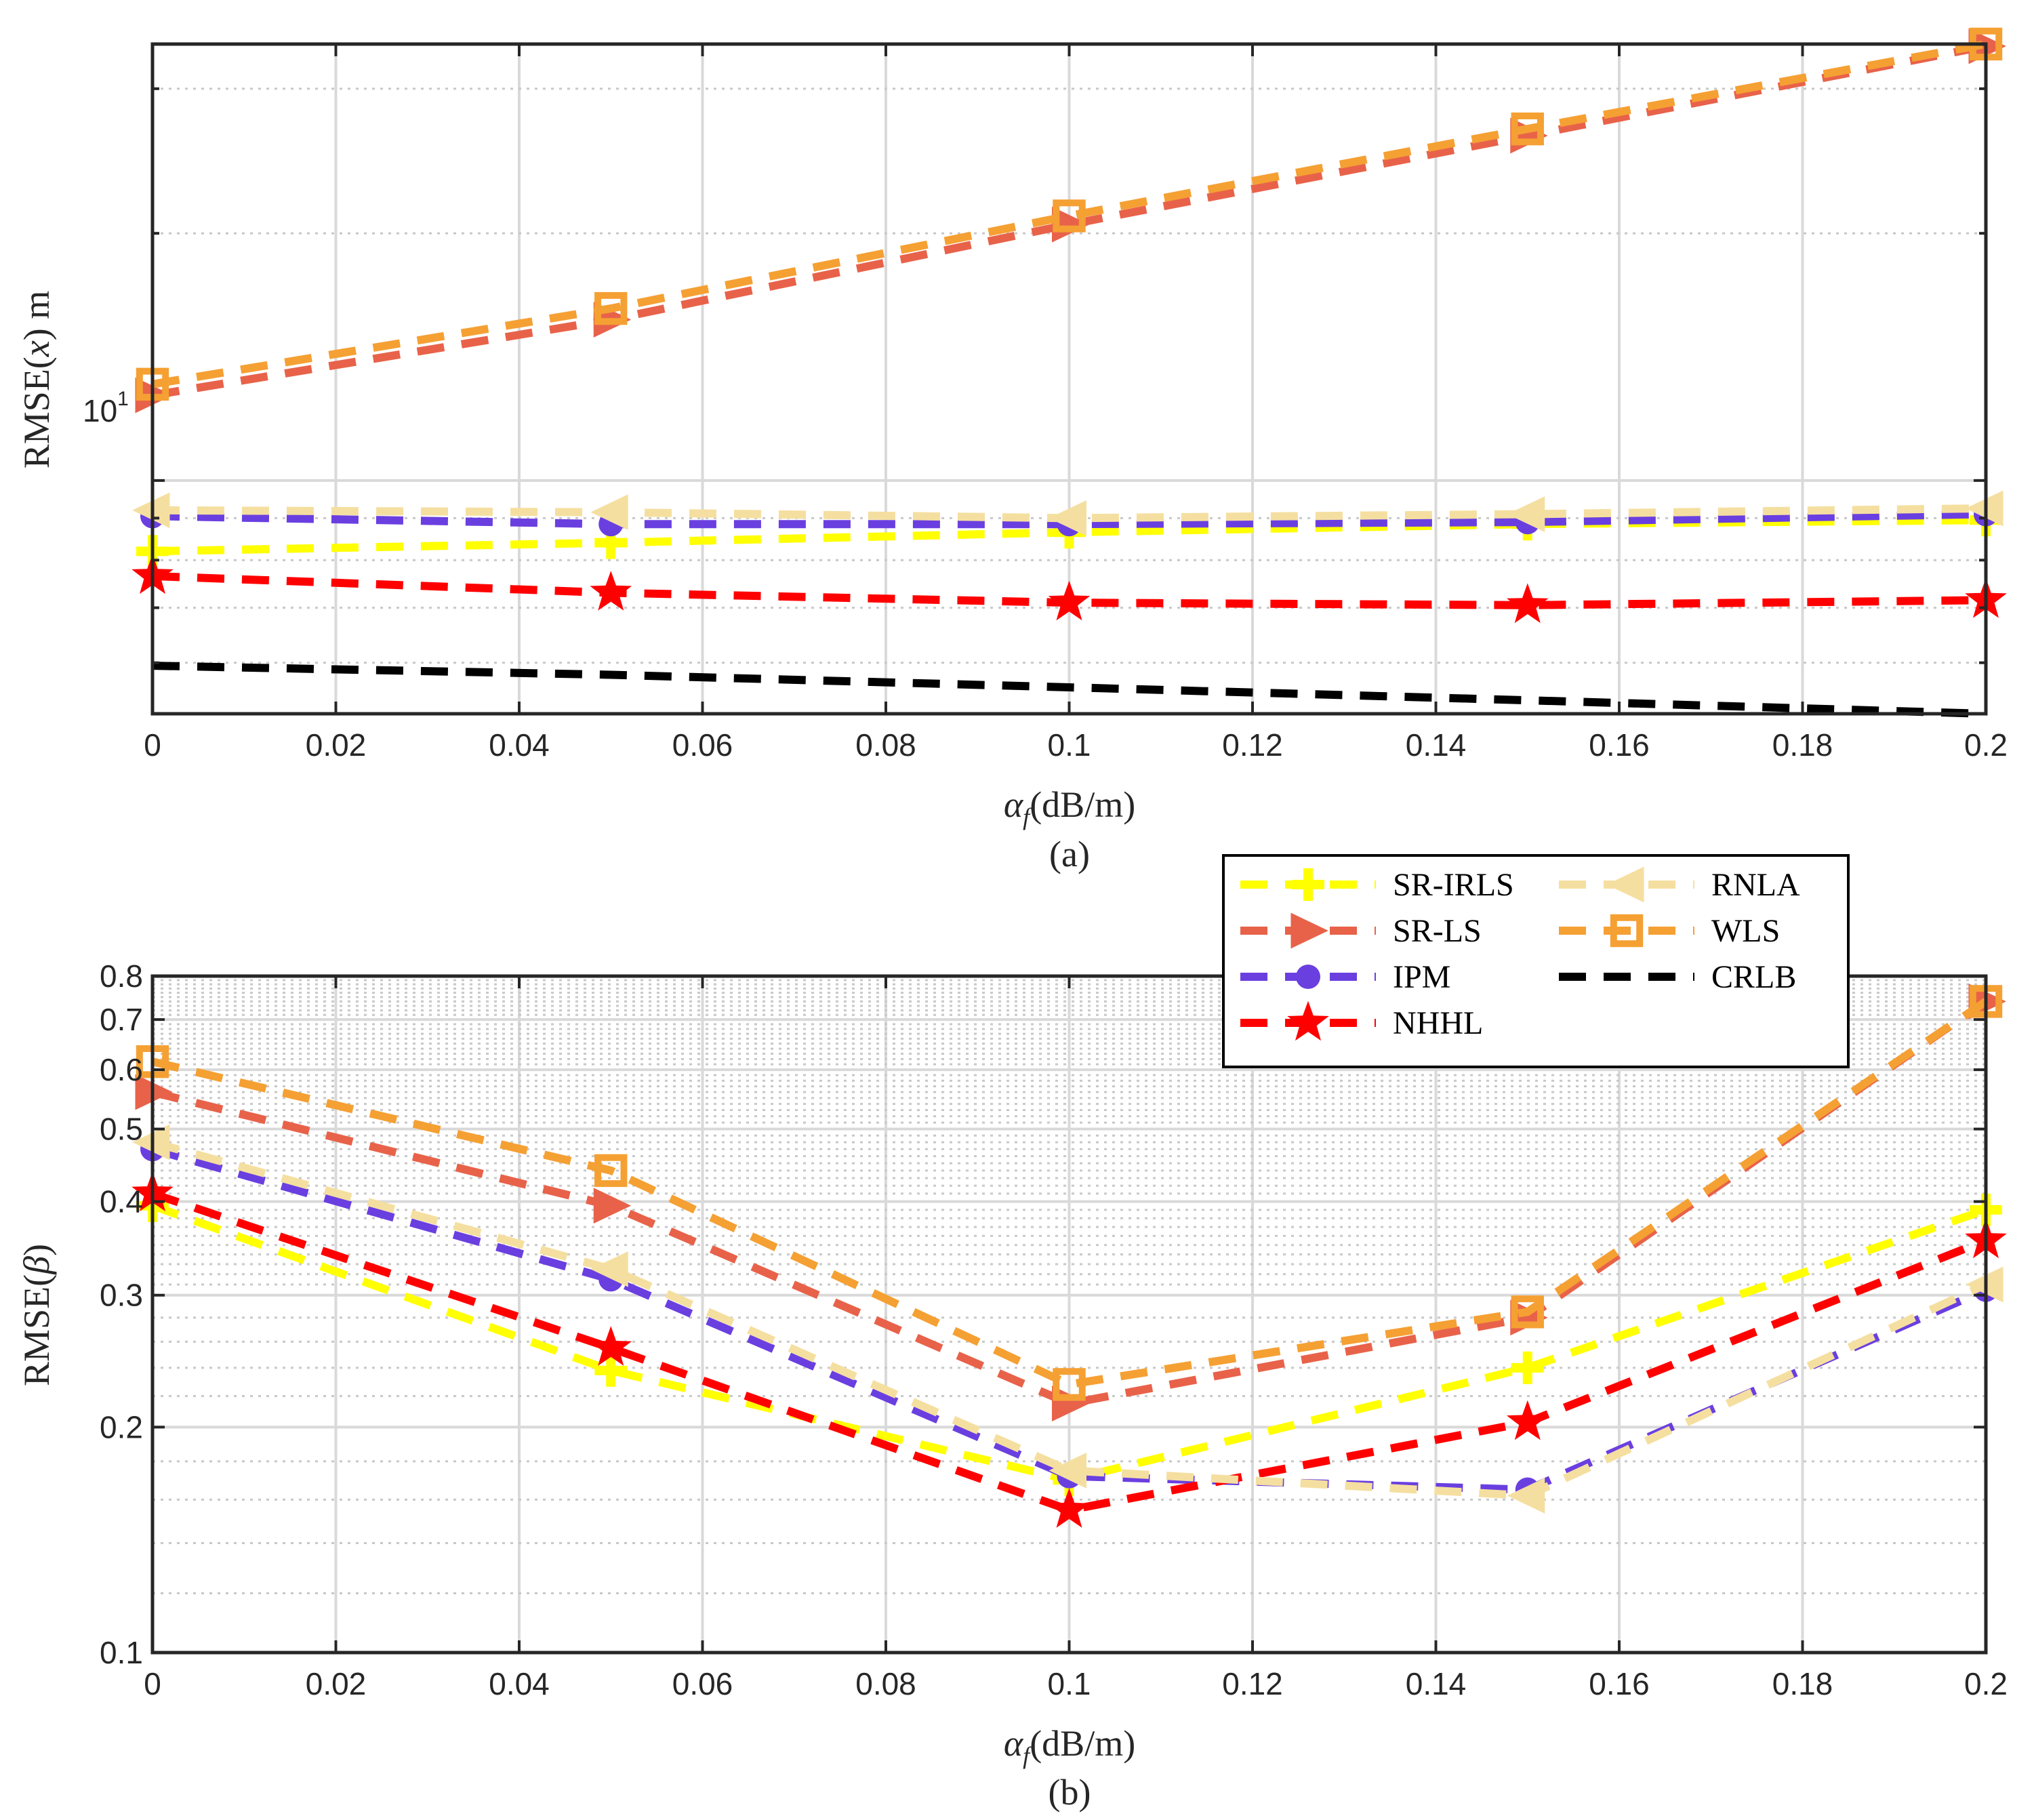  I want to click on legend-item-ipm: IPM, so click(1345, 977).